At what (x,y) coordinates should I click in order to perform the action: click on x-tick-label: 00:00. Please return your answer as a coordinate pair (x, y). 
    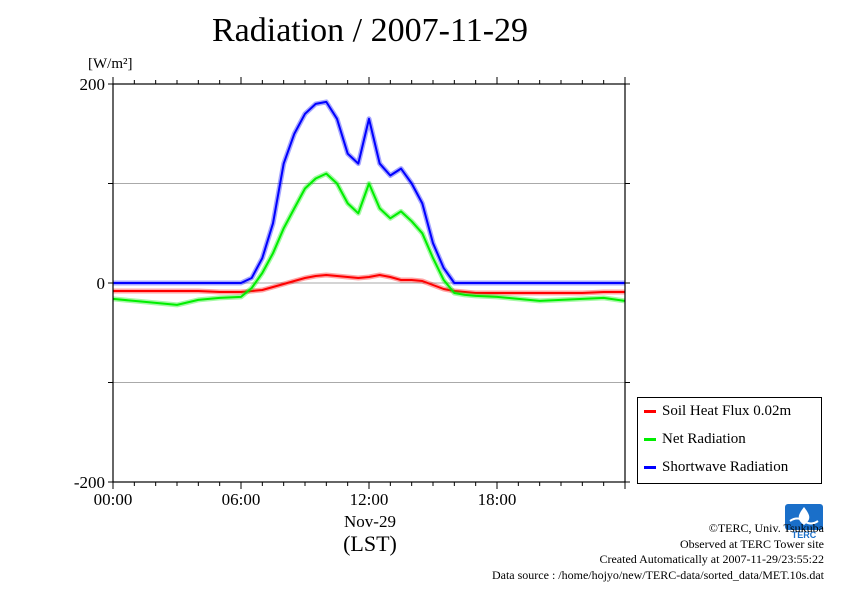
    Looking at the image, I should click on (113, 499).